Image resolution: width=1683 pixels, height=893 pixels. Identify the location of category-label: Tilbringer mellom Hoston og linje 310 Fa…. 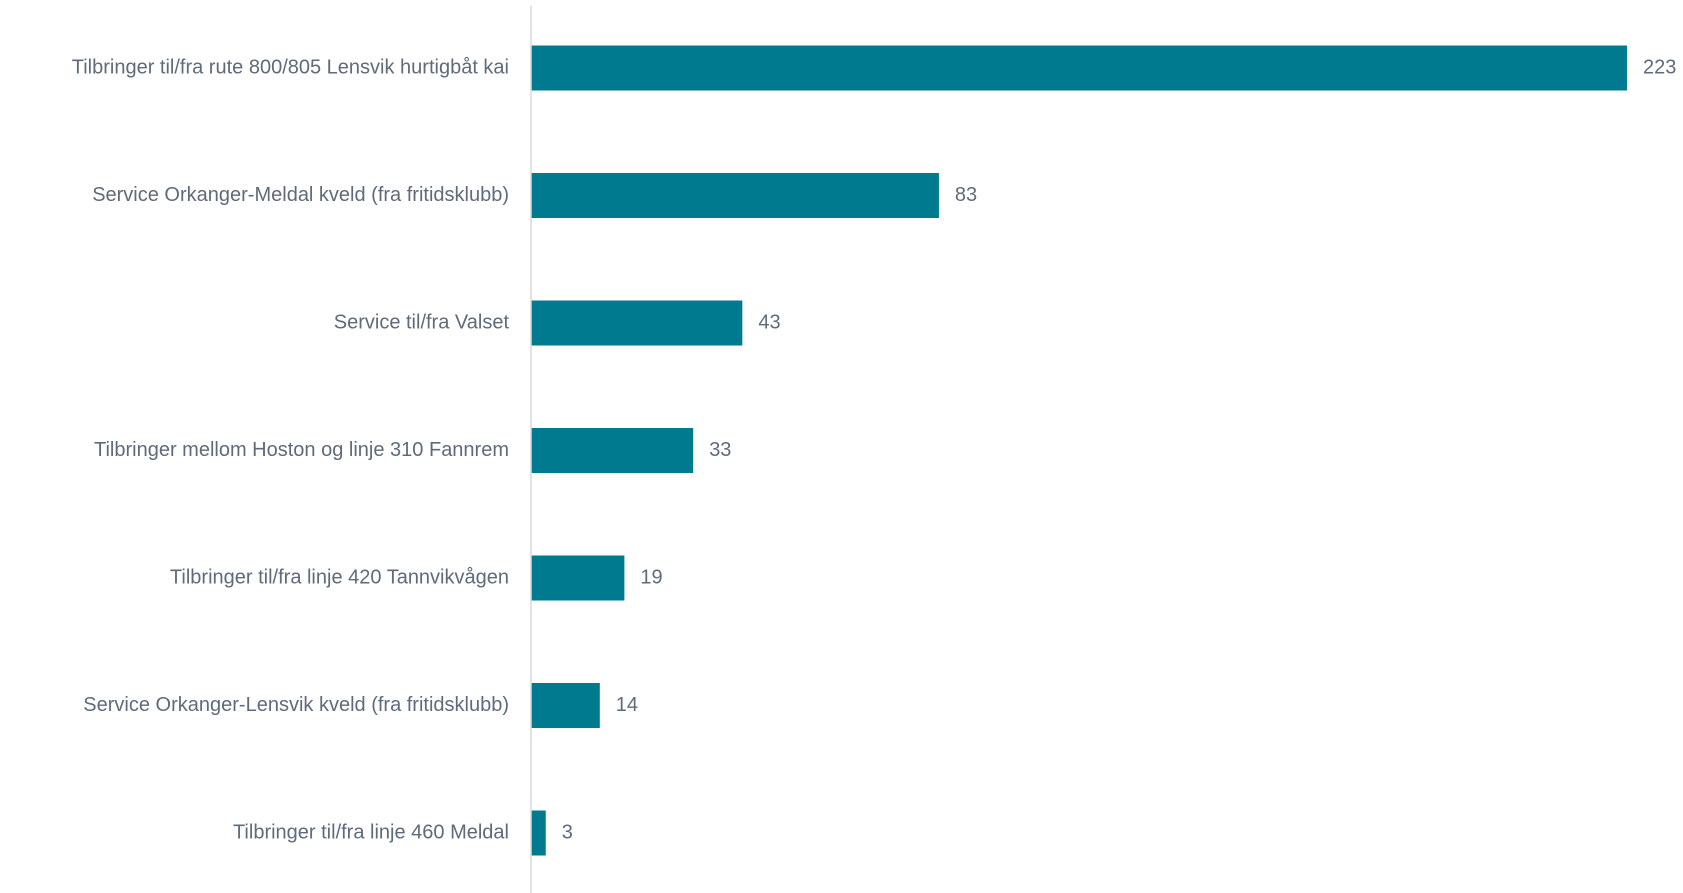
(301, 450).